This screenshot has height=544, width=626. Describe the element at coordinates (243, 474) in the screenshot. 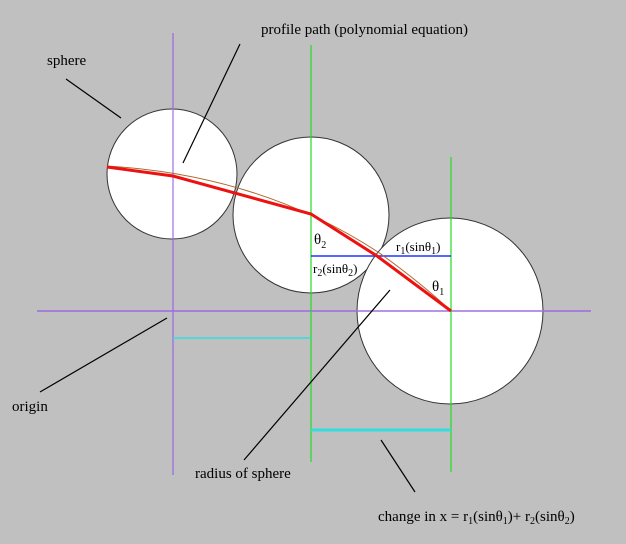

I see `radius-label: radius of sphere` at that location.